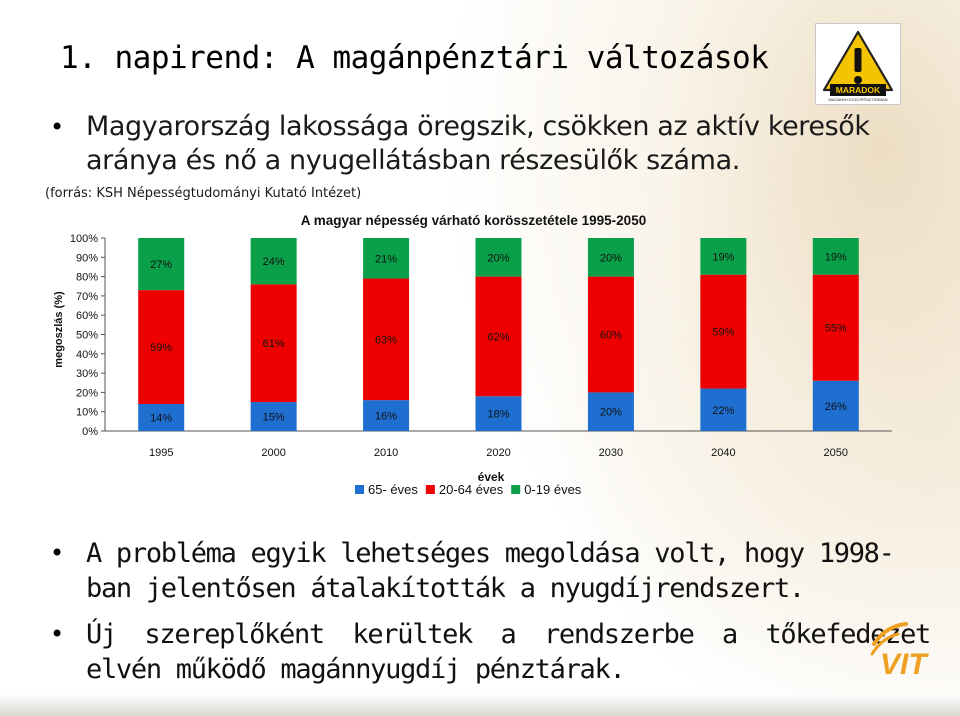  What do you see at coordinates (611, 453) in the screenshot?
I see `x-tick-label: 2030` at bounding box center [611, 453].